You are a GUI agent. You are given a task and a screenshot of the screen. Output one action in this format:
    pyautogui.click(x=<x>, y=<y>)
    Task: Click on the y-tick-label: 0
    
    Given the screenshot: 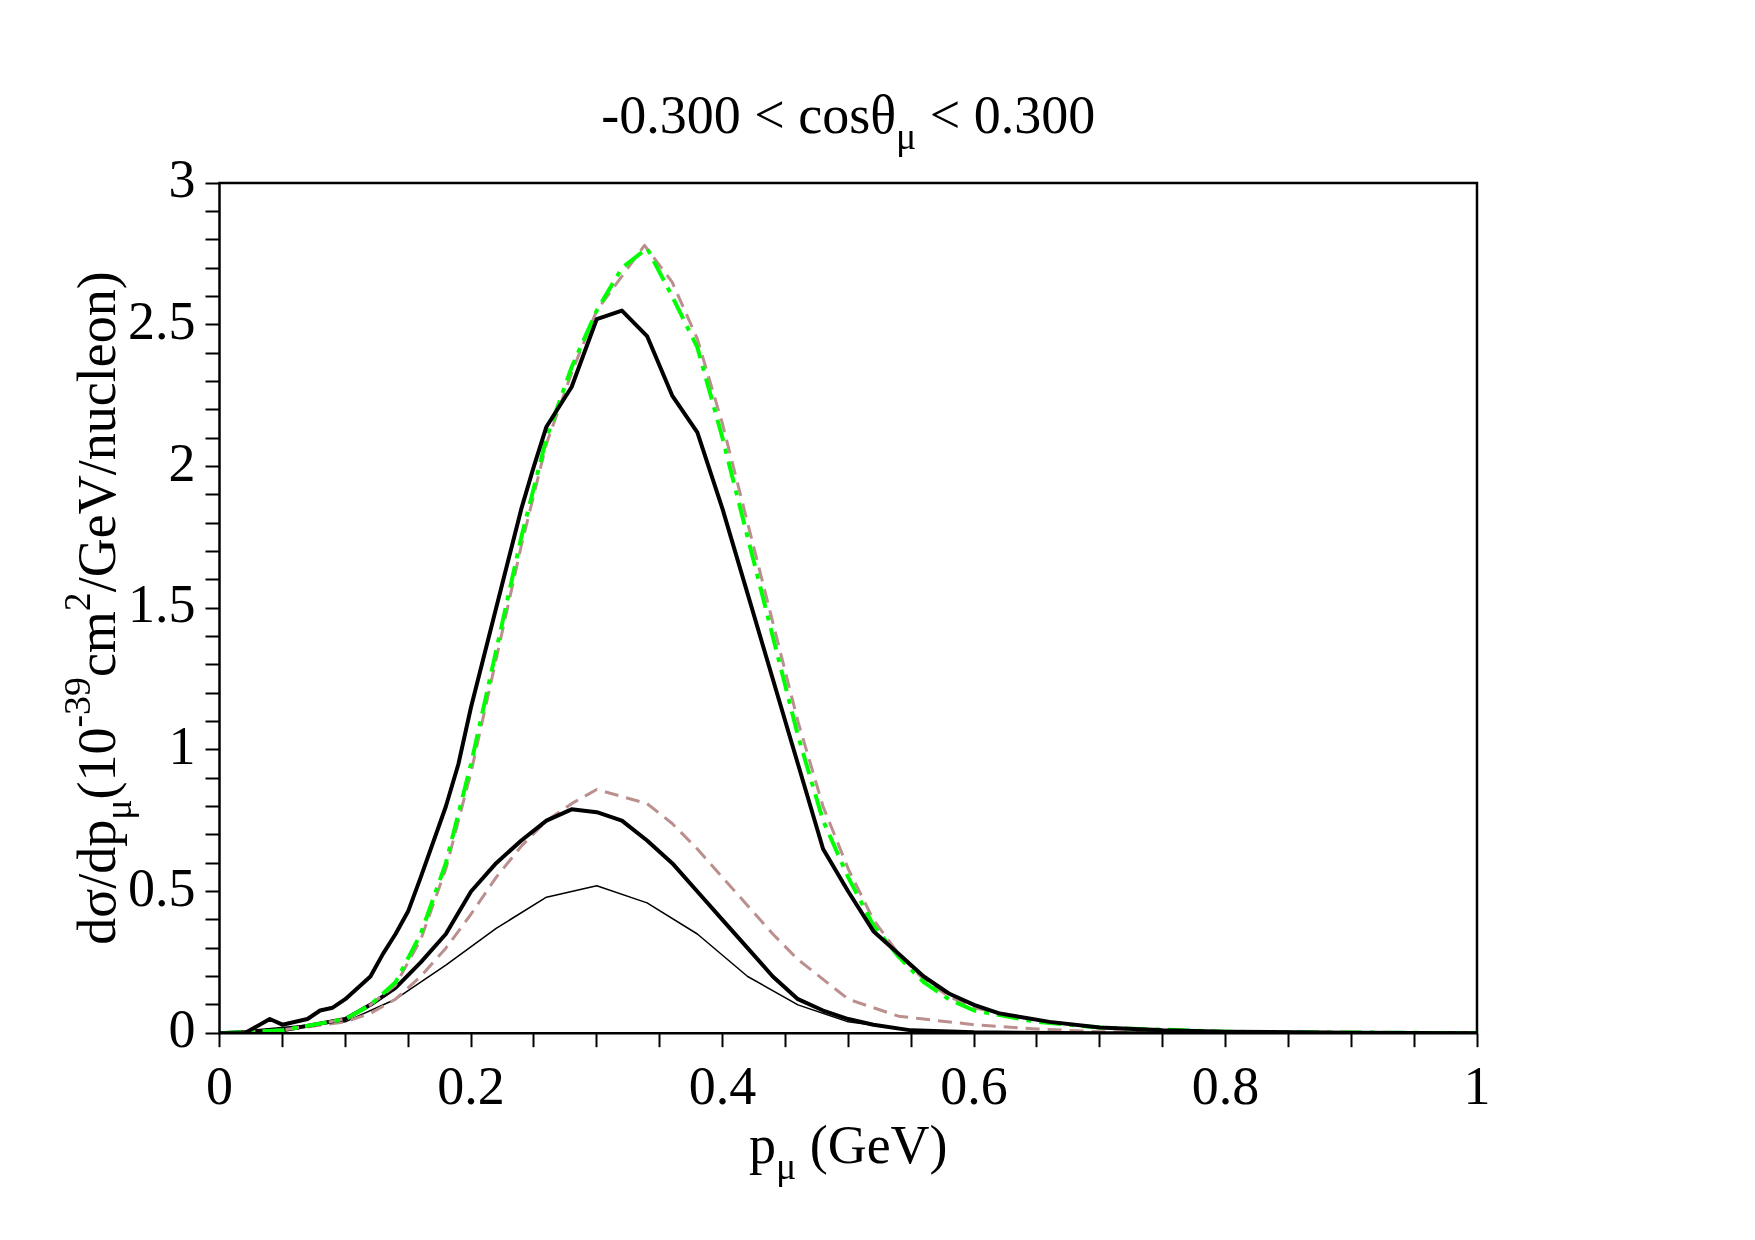 What is the action you would take?
    pyautogui.click(x=182, y=1029)
    